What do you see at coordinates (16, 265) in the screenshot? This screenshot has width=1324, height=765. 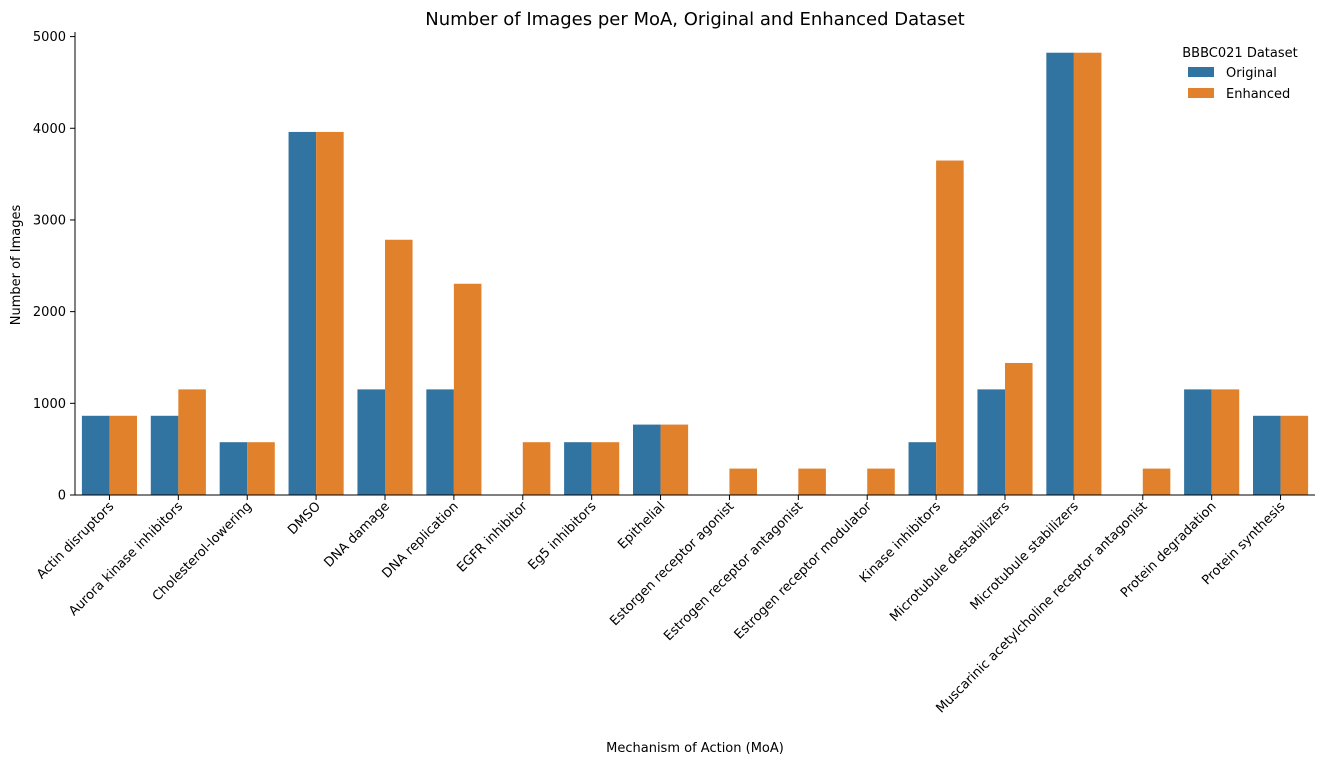 I see `y-axis-title: Number of Images` at bounding box center [16, 265].